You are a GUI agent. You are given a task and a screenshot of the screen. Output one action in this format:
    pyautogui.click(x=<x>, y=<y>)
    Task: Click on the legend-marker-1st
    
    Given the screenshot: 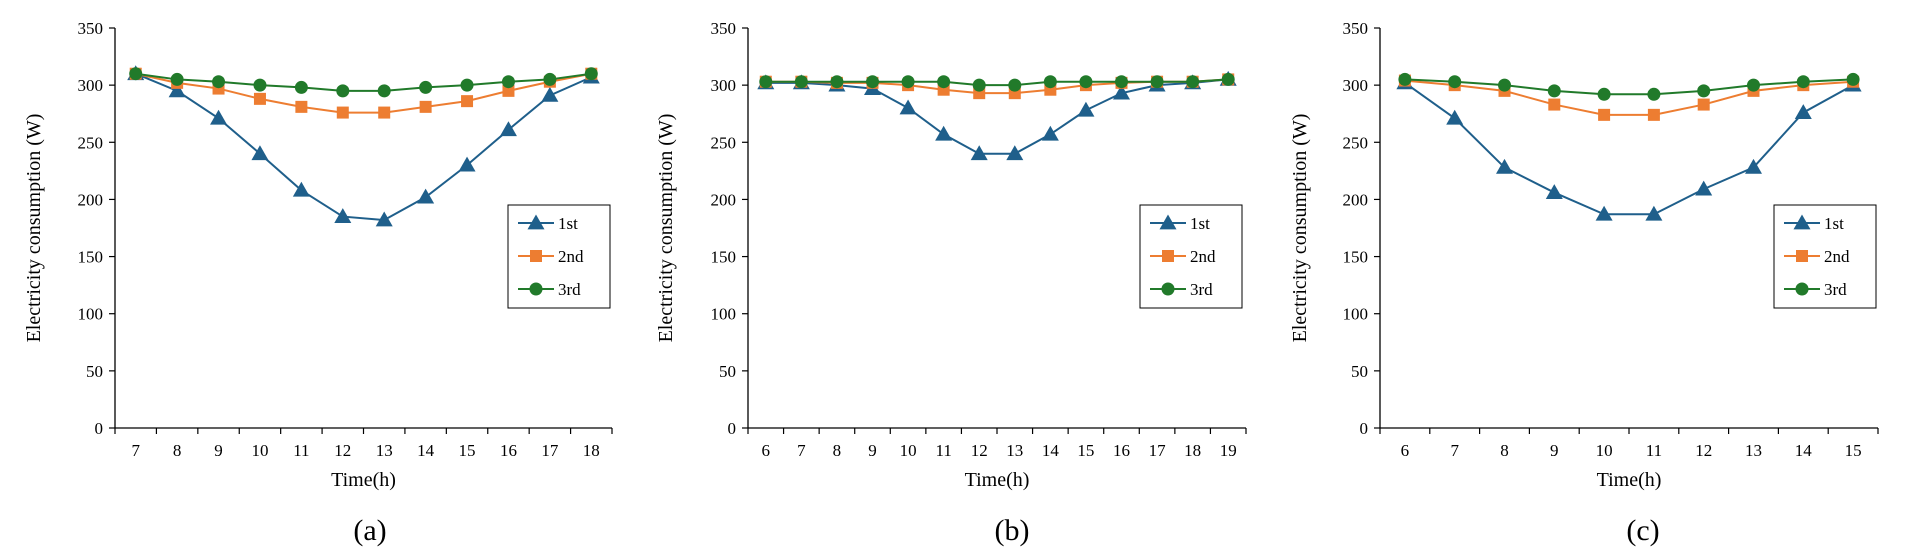 What is the action you would take?
    pyautogui.click(x=536, y=222)
    